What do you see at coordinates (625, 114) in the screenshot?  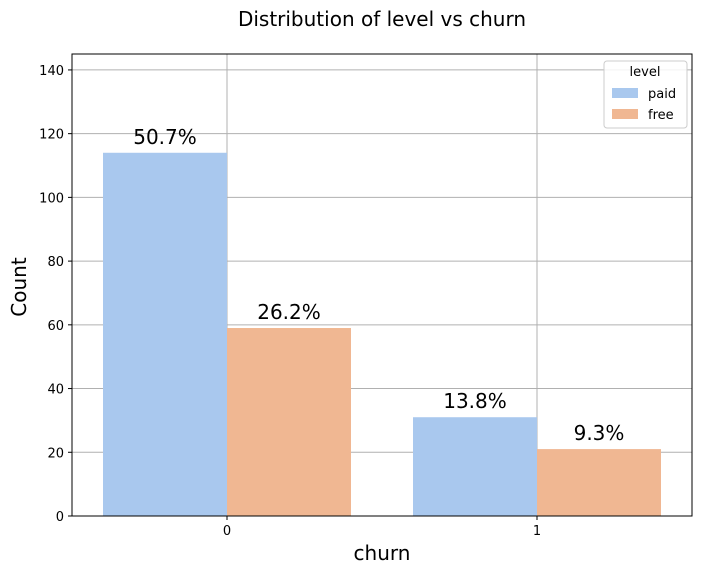 I see `legend-swatch-free` at bounding box center [625, 114].